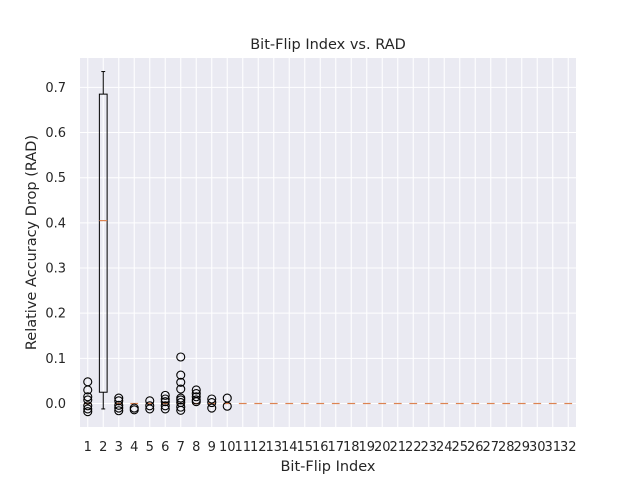 This screenshot has width=640, height=480. I want to click on x-tick-label: 22, so click(413, 447).